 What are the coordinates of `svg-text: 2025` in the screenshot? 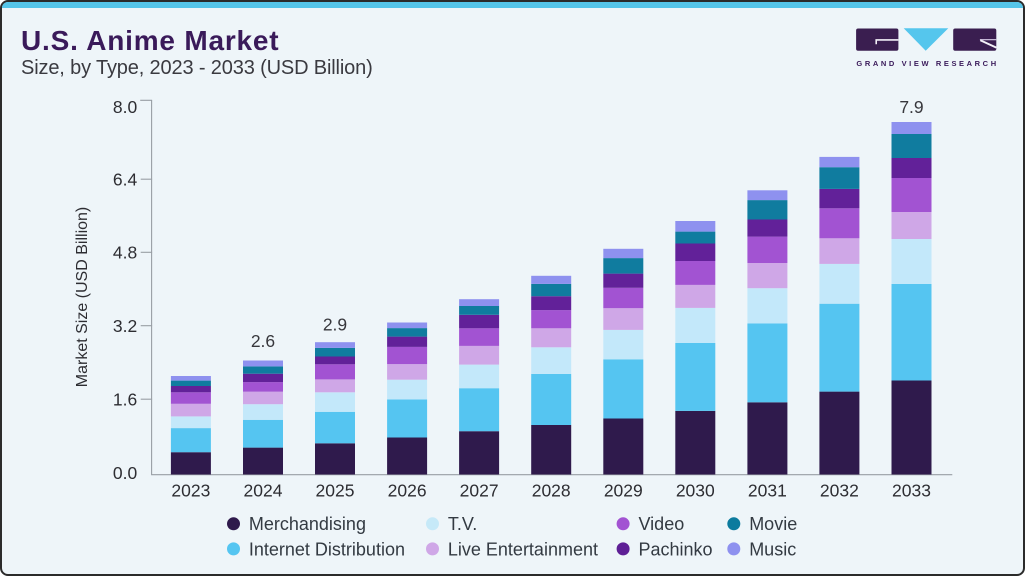 It's located at (335, 491).